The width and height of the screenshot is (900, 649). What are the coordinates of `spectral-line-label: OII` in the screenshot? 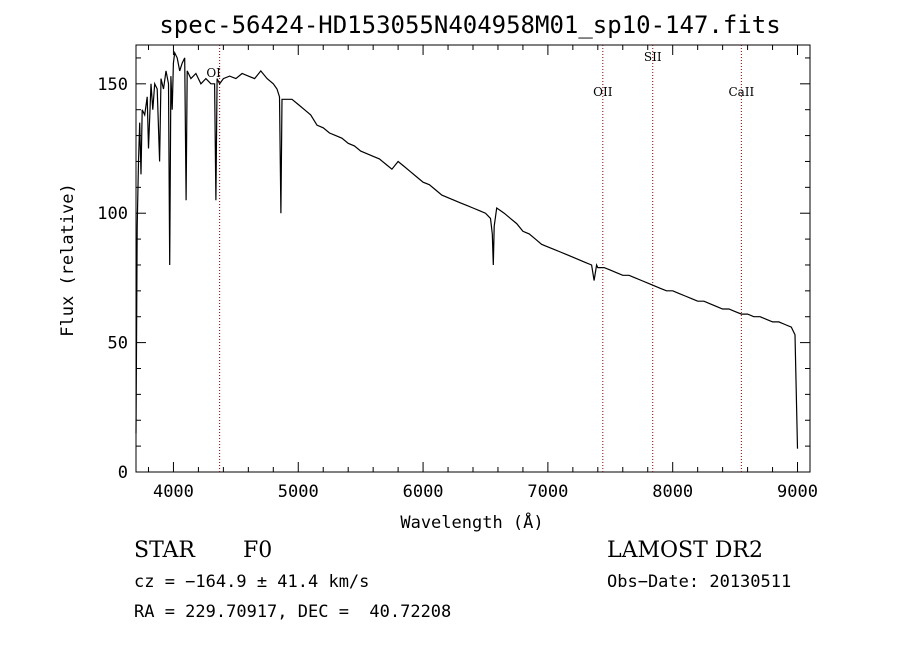 It's located at (603, 92).